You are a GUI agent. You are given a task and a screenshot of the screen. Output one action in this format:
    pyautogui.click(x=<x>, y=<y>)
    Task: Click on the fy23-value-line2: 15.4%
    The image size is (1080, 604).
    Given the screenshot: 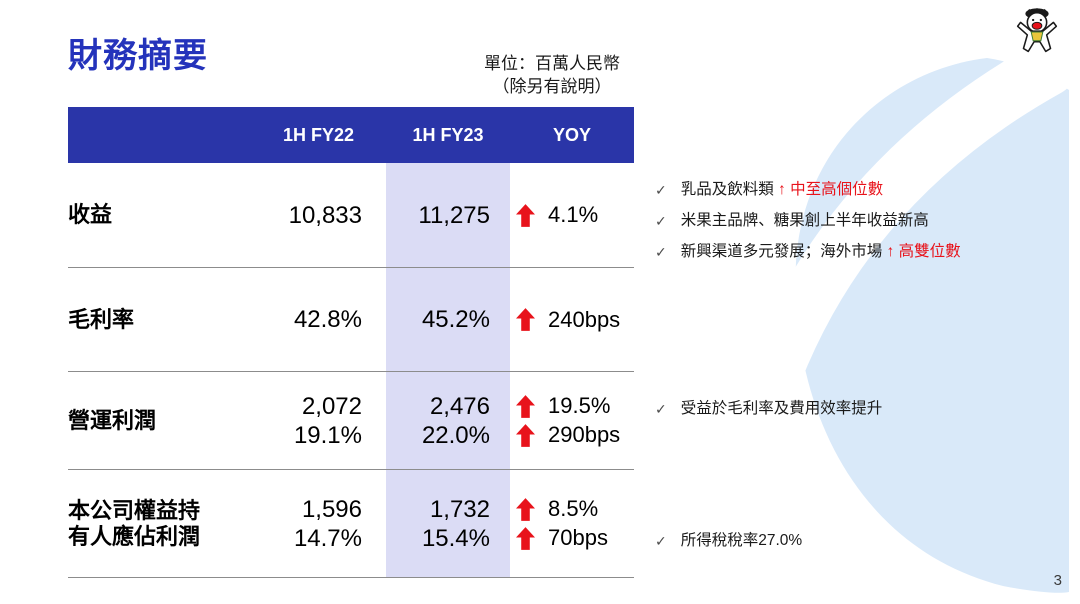 What is the action you would take?
    pyautogui.click(x=455, y=538)
    